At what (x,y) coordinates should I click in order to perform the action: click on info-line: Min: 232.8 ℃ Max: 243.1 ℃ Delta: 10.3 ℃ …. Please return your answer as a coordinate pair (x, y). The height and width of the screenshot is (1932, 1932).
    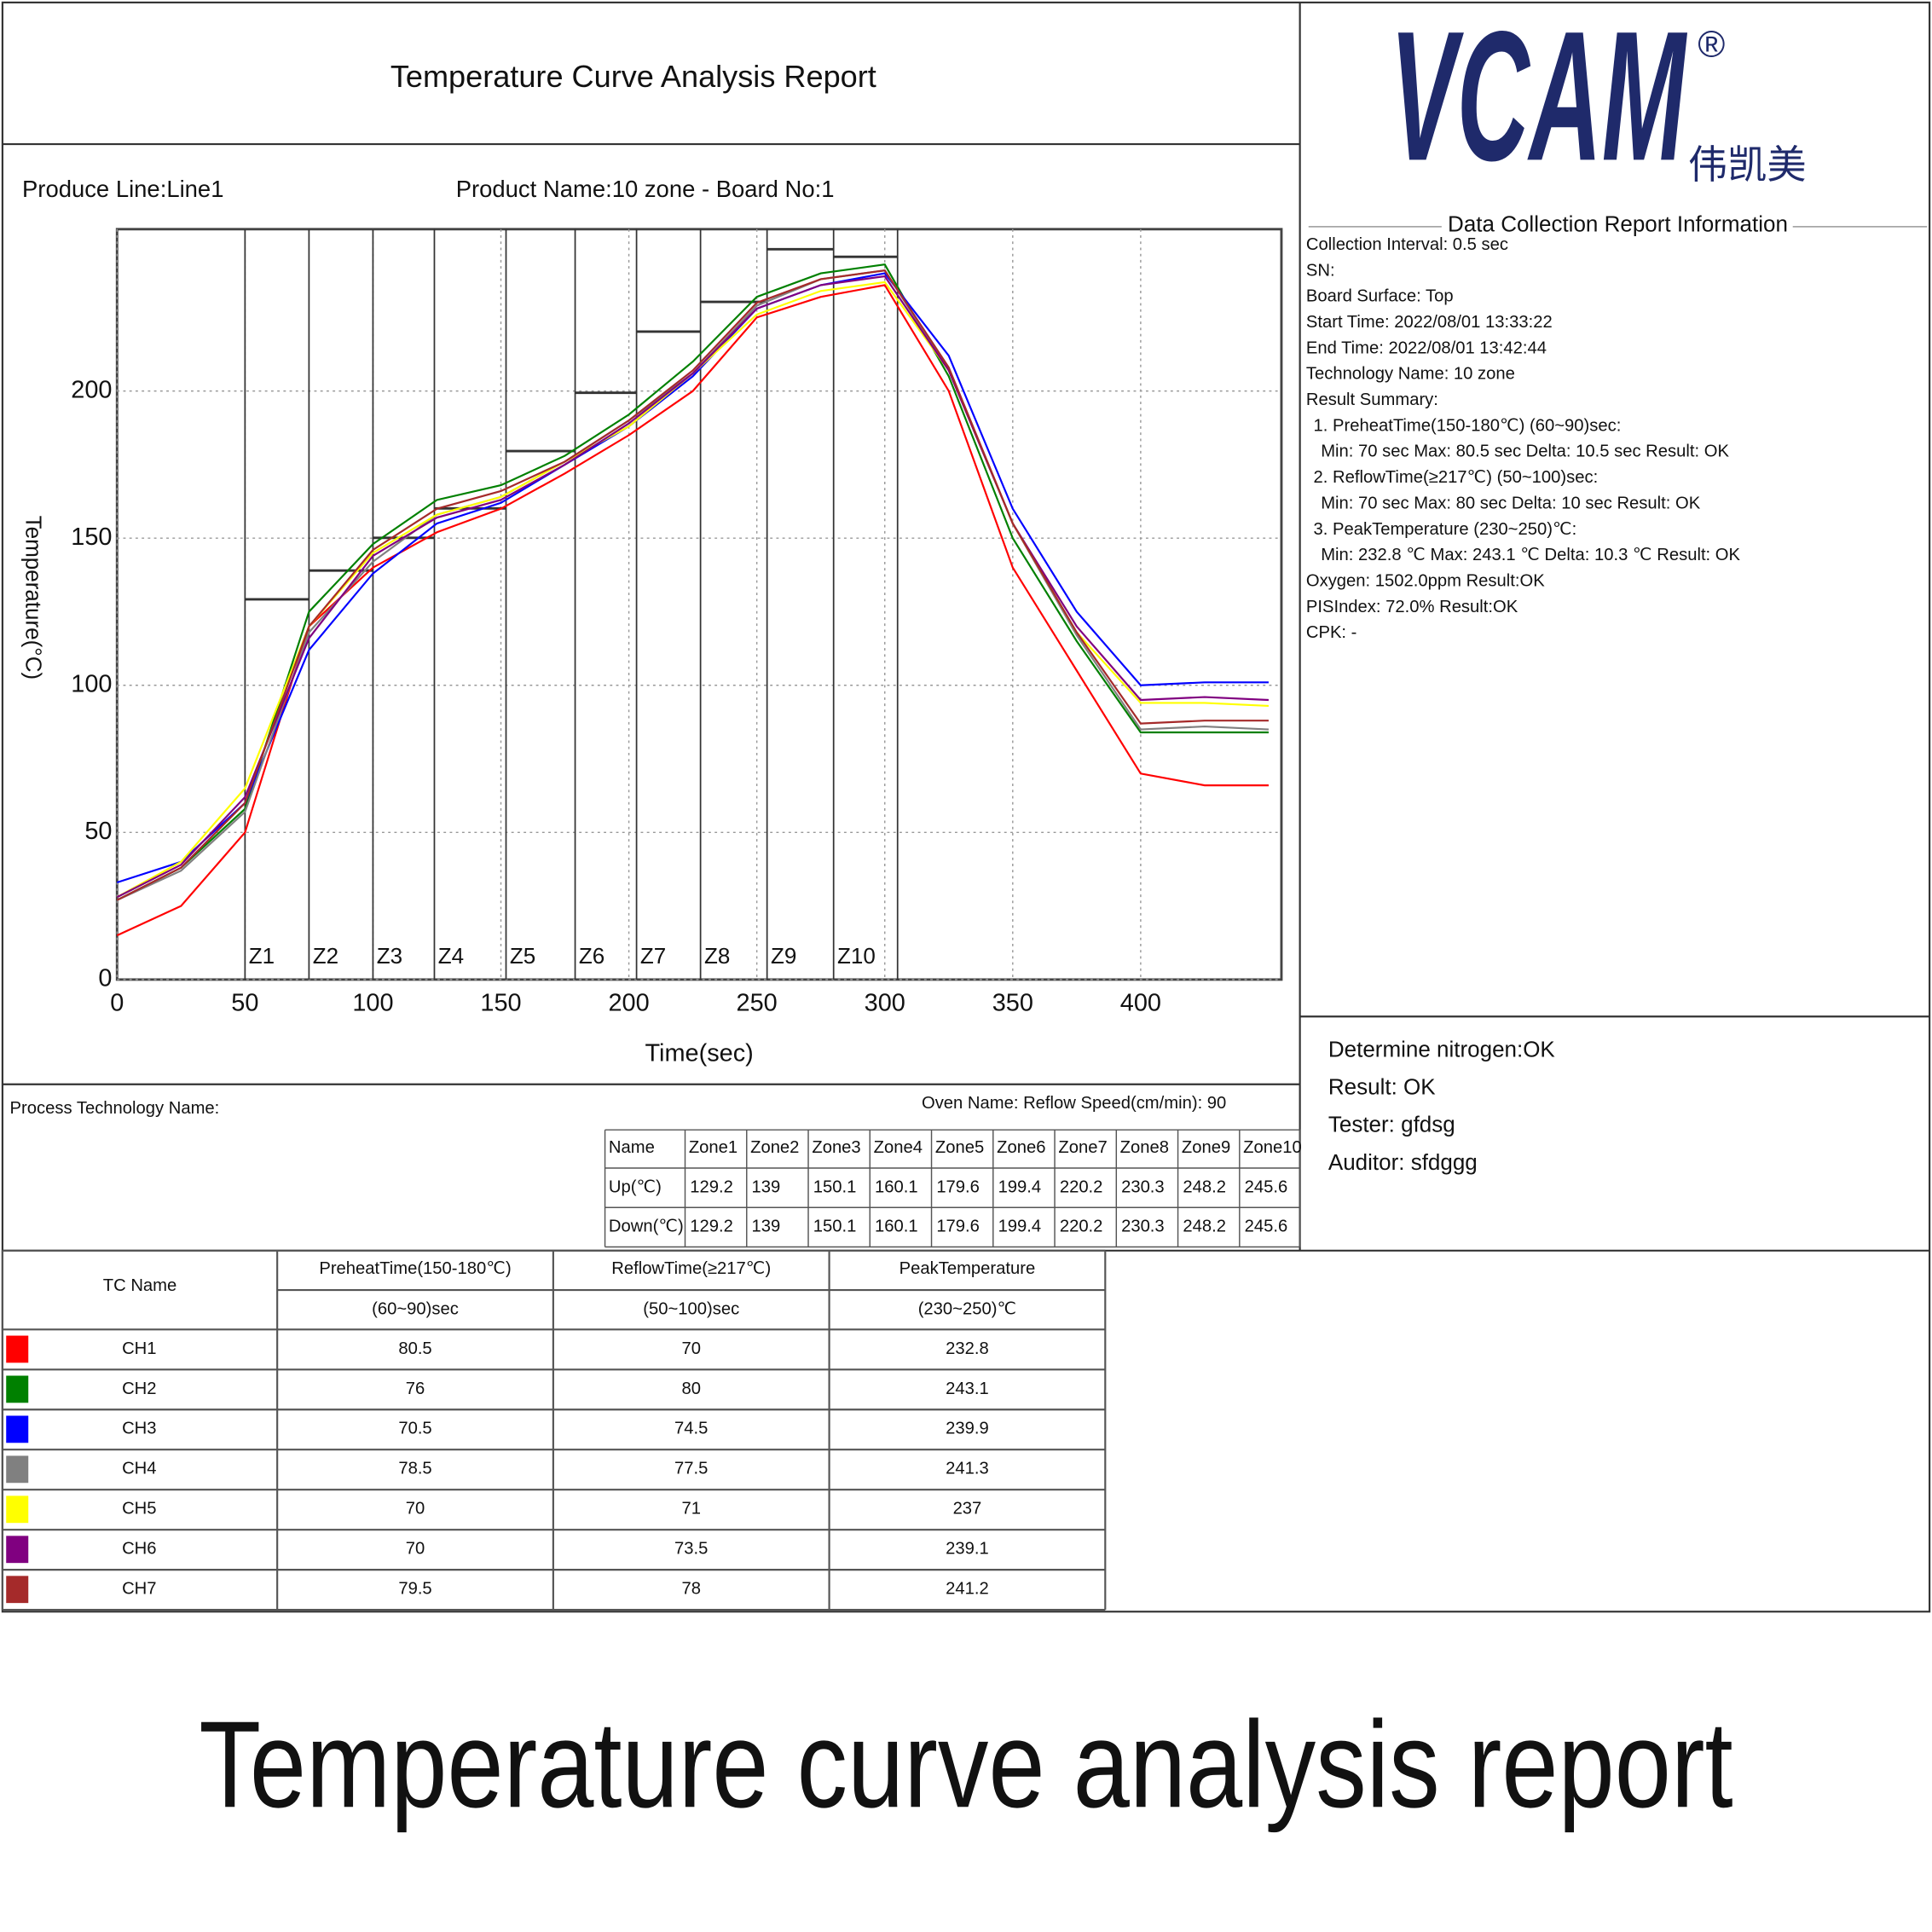
    Looking at the image, I should click on (1530, 555).